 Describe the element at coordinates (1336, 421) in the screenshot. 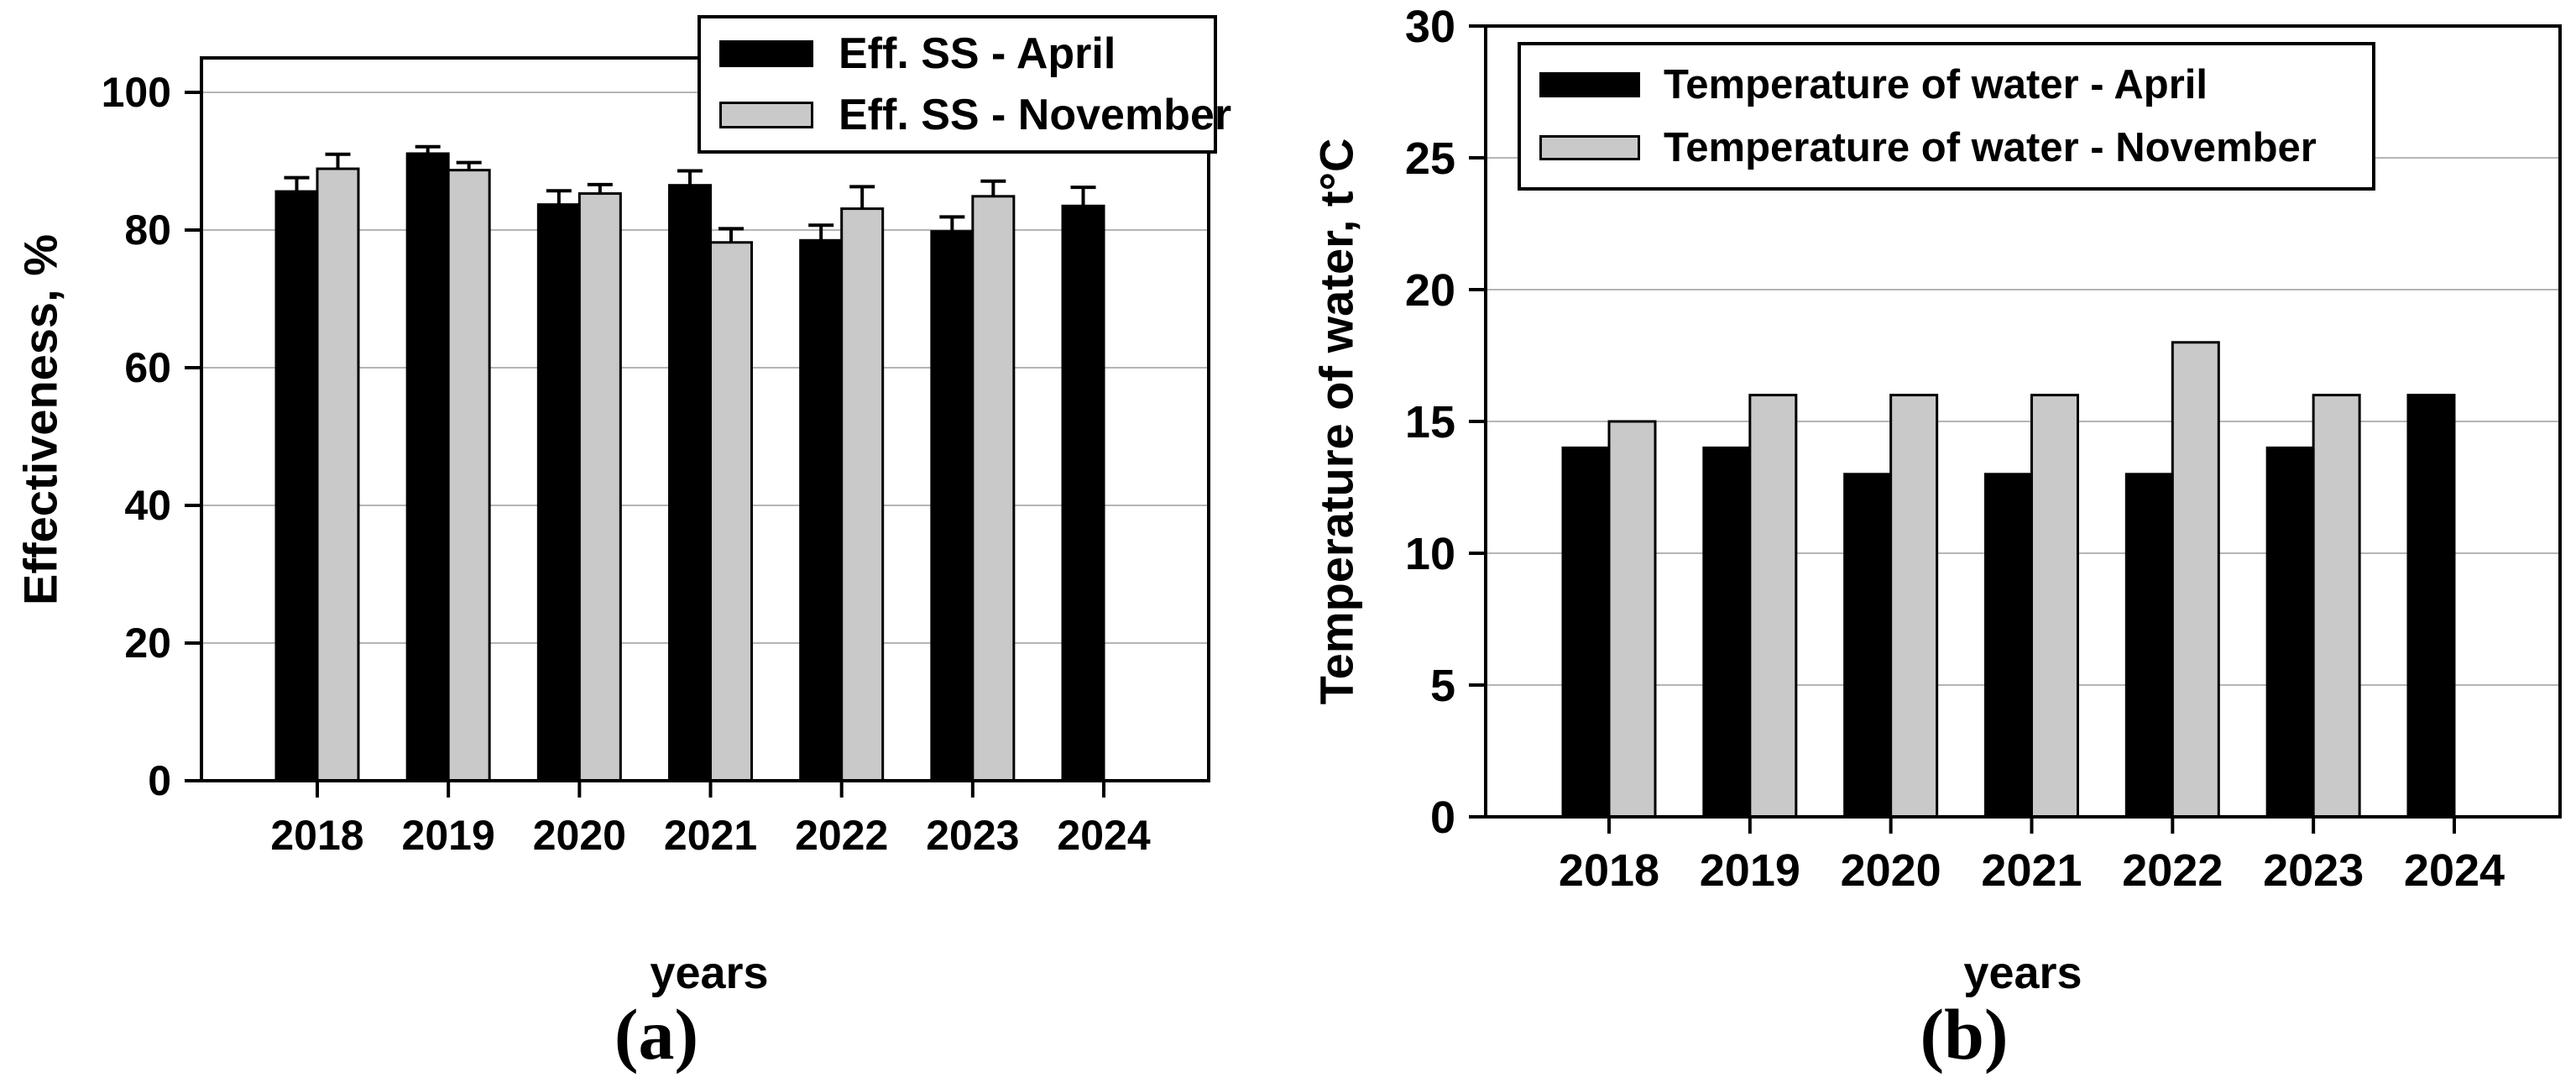

I see `panel-b-y-axis-label: Temperature of water, t°C` at that location.